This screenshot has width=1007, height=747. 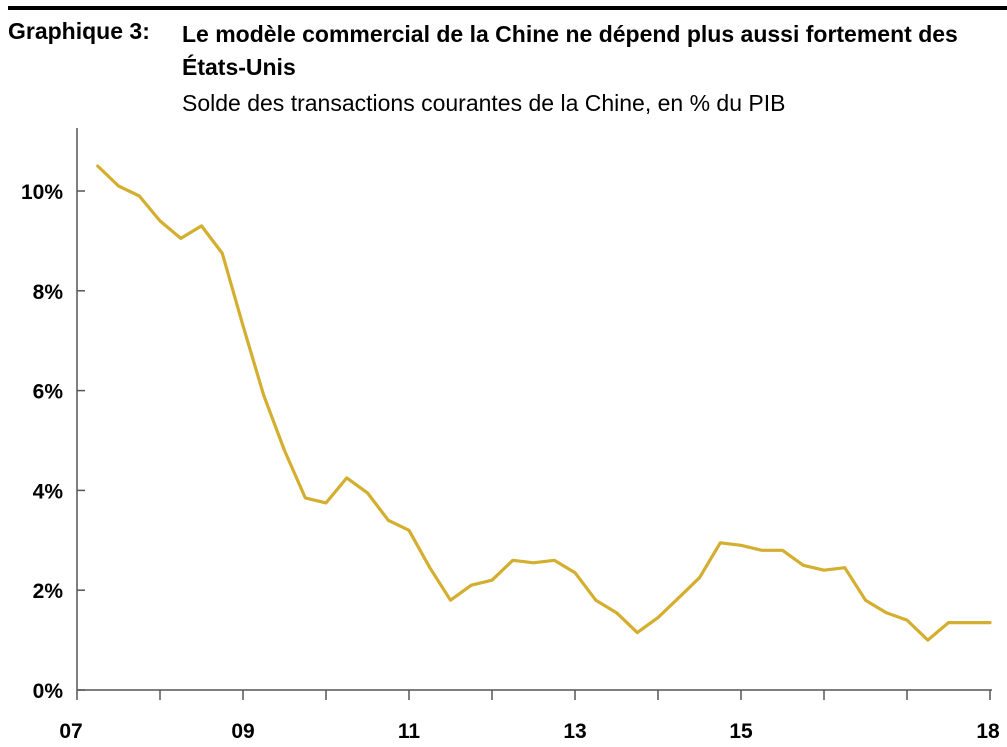 I want to click on x-tick-label: 07, so click(x=70, y=731).